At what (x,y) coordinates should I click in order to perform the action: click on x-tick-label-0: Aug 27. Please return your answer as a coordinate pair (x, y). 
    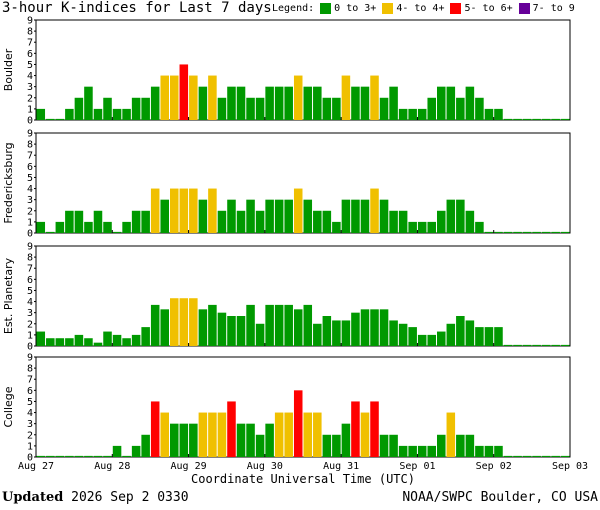
    Looking at the image, I should click on (36, 466).